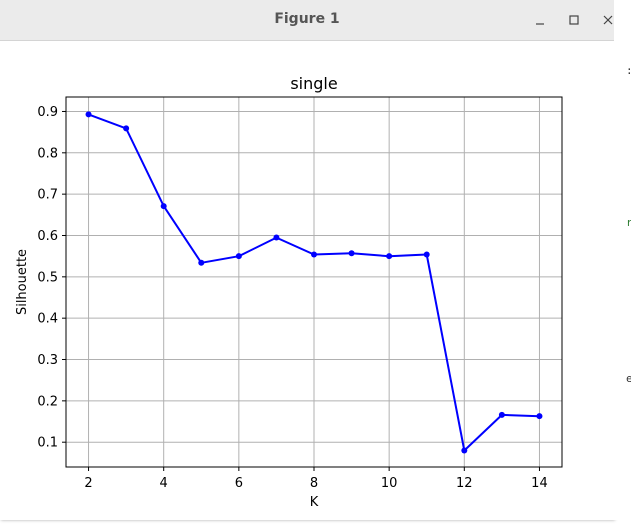  I want to click on x-tick-label: 12, so click(464, 483).